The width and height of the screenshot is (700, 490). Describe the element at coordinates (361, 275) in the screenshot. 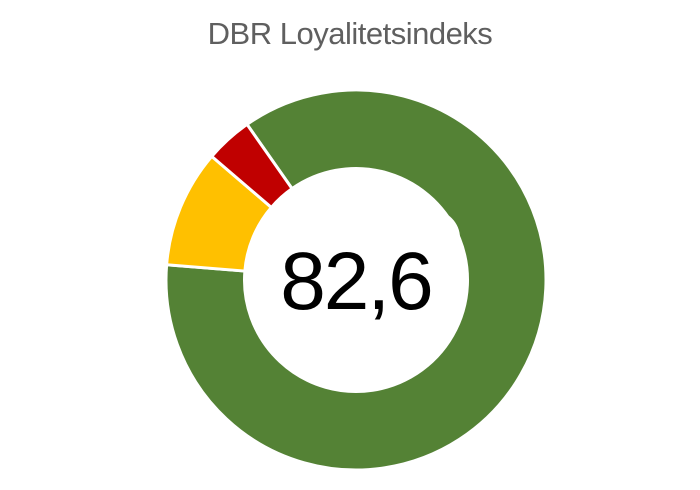

I see `center-label-background` at that location.